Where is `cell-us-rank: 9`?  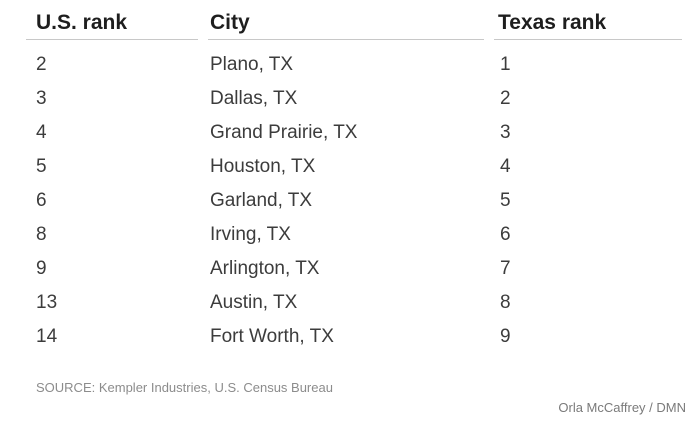 cell-us-rank: 9 is located at coordinates (41, 268).